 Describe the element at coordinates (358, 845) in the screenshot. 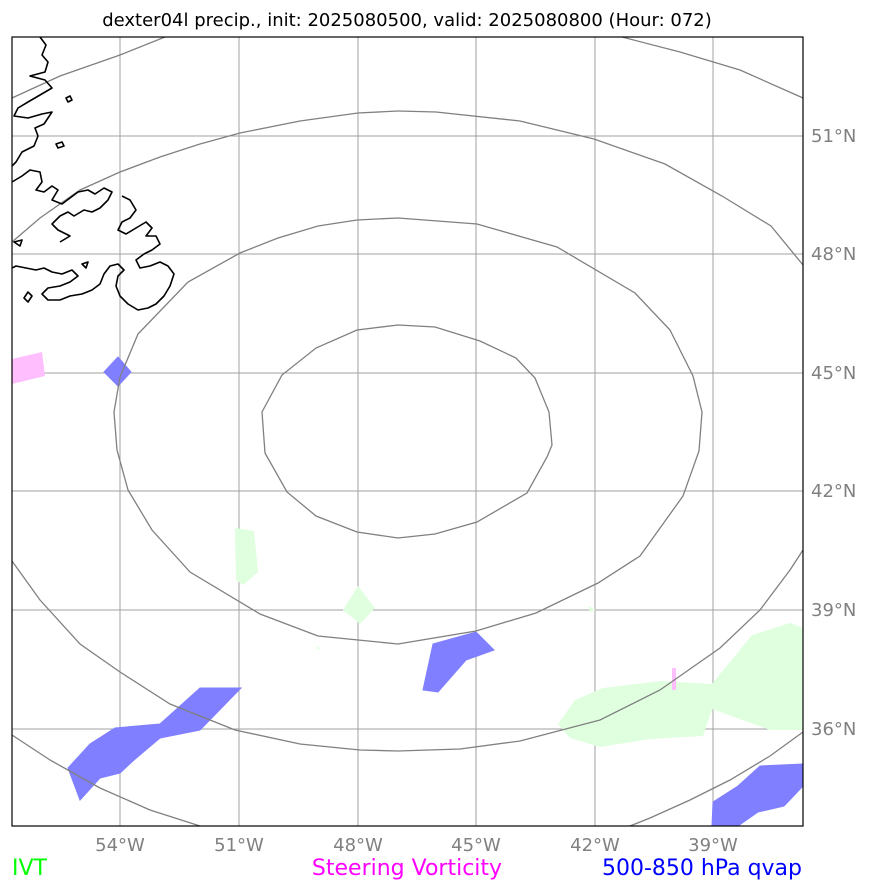

I see `lon-tick-label: 48°W` at that location.